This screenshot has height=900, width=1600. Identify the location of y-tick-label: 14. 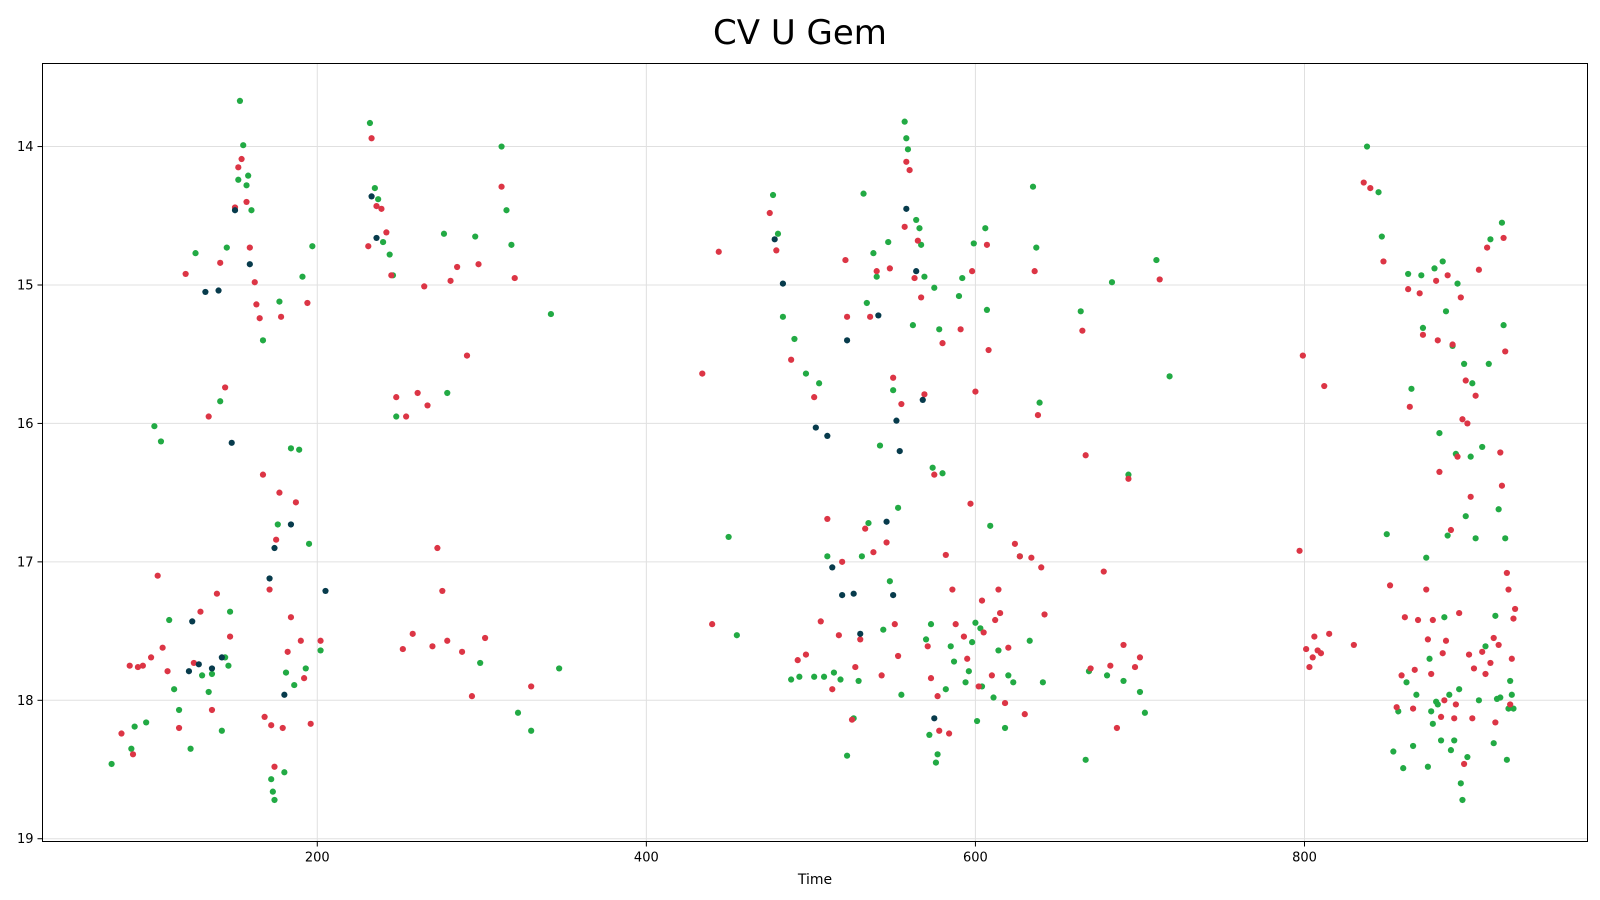
(25, 147).